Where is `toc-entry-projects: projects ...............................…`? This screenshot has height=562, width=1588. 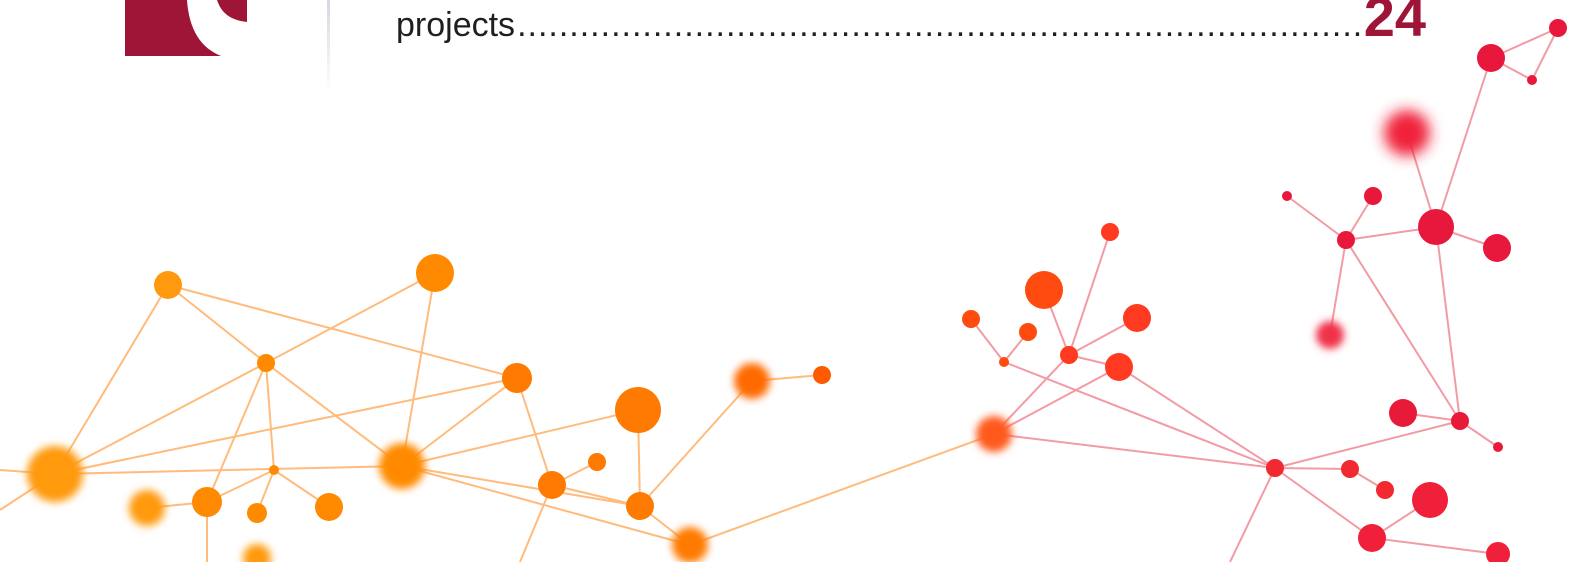
toc-entry-projects: projects ...............................… is located at coordinates (911, 24).